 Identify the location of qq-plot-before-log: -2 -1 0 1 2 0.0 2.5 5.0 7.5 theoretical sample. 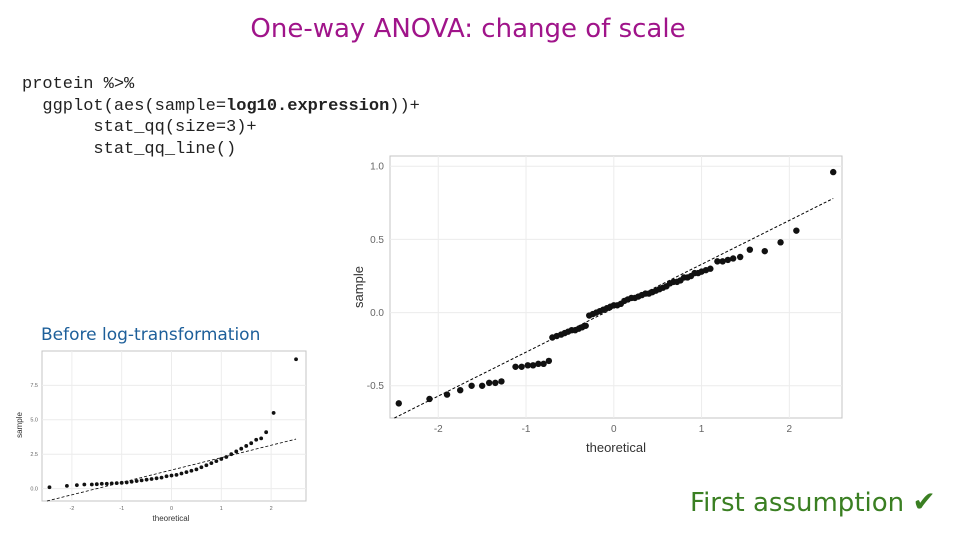
(161, 436).